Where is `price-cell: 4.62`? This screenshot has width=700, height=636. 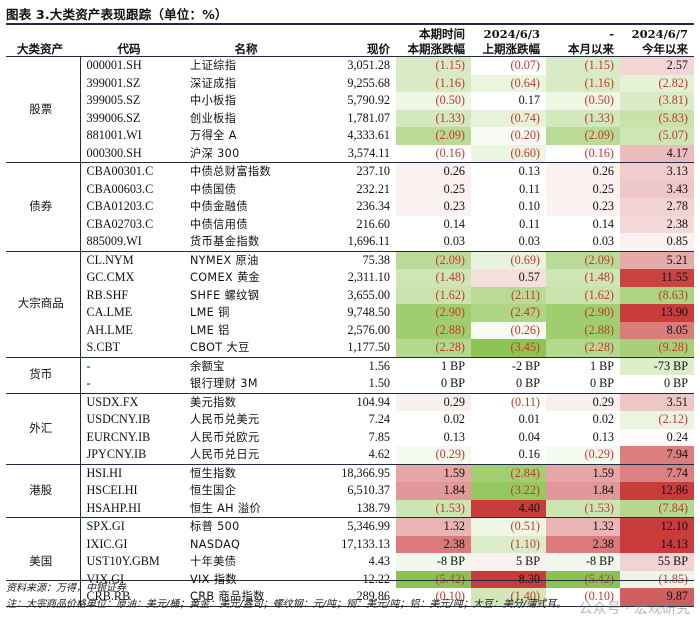
price-cell: 4.62 is located at coordinates (355, 455).